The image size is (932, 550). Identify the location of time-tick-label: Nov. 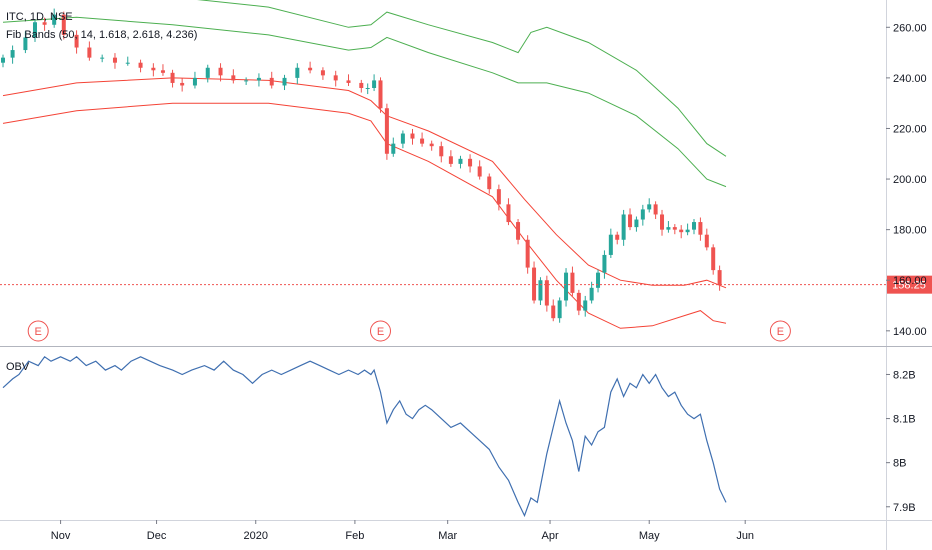
(61, 536).